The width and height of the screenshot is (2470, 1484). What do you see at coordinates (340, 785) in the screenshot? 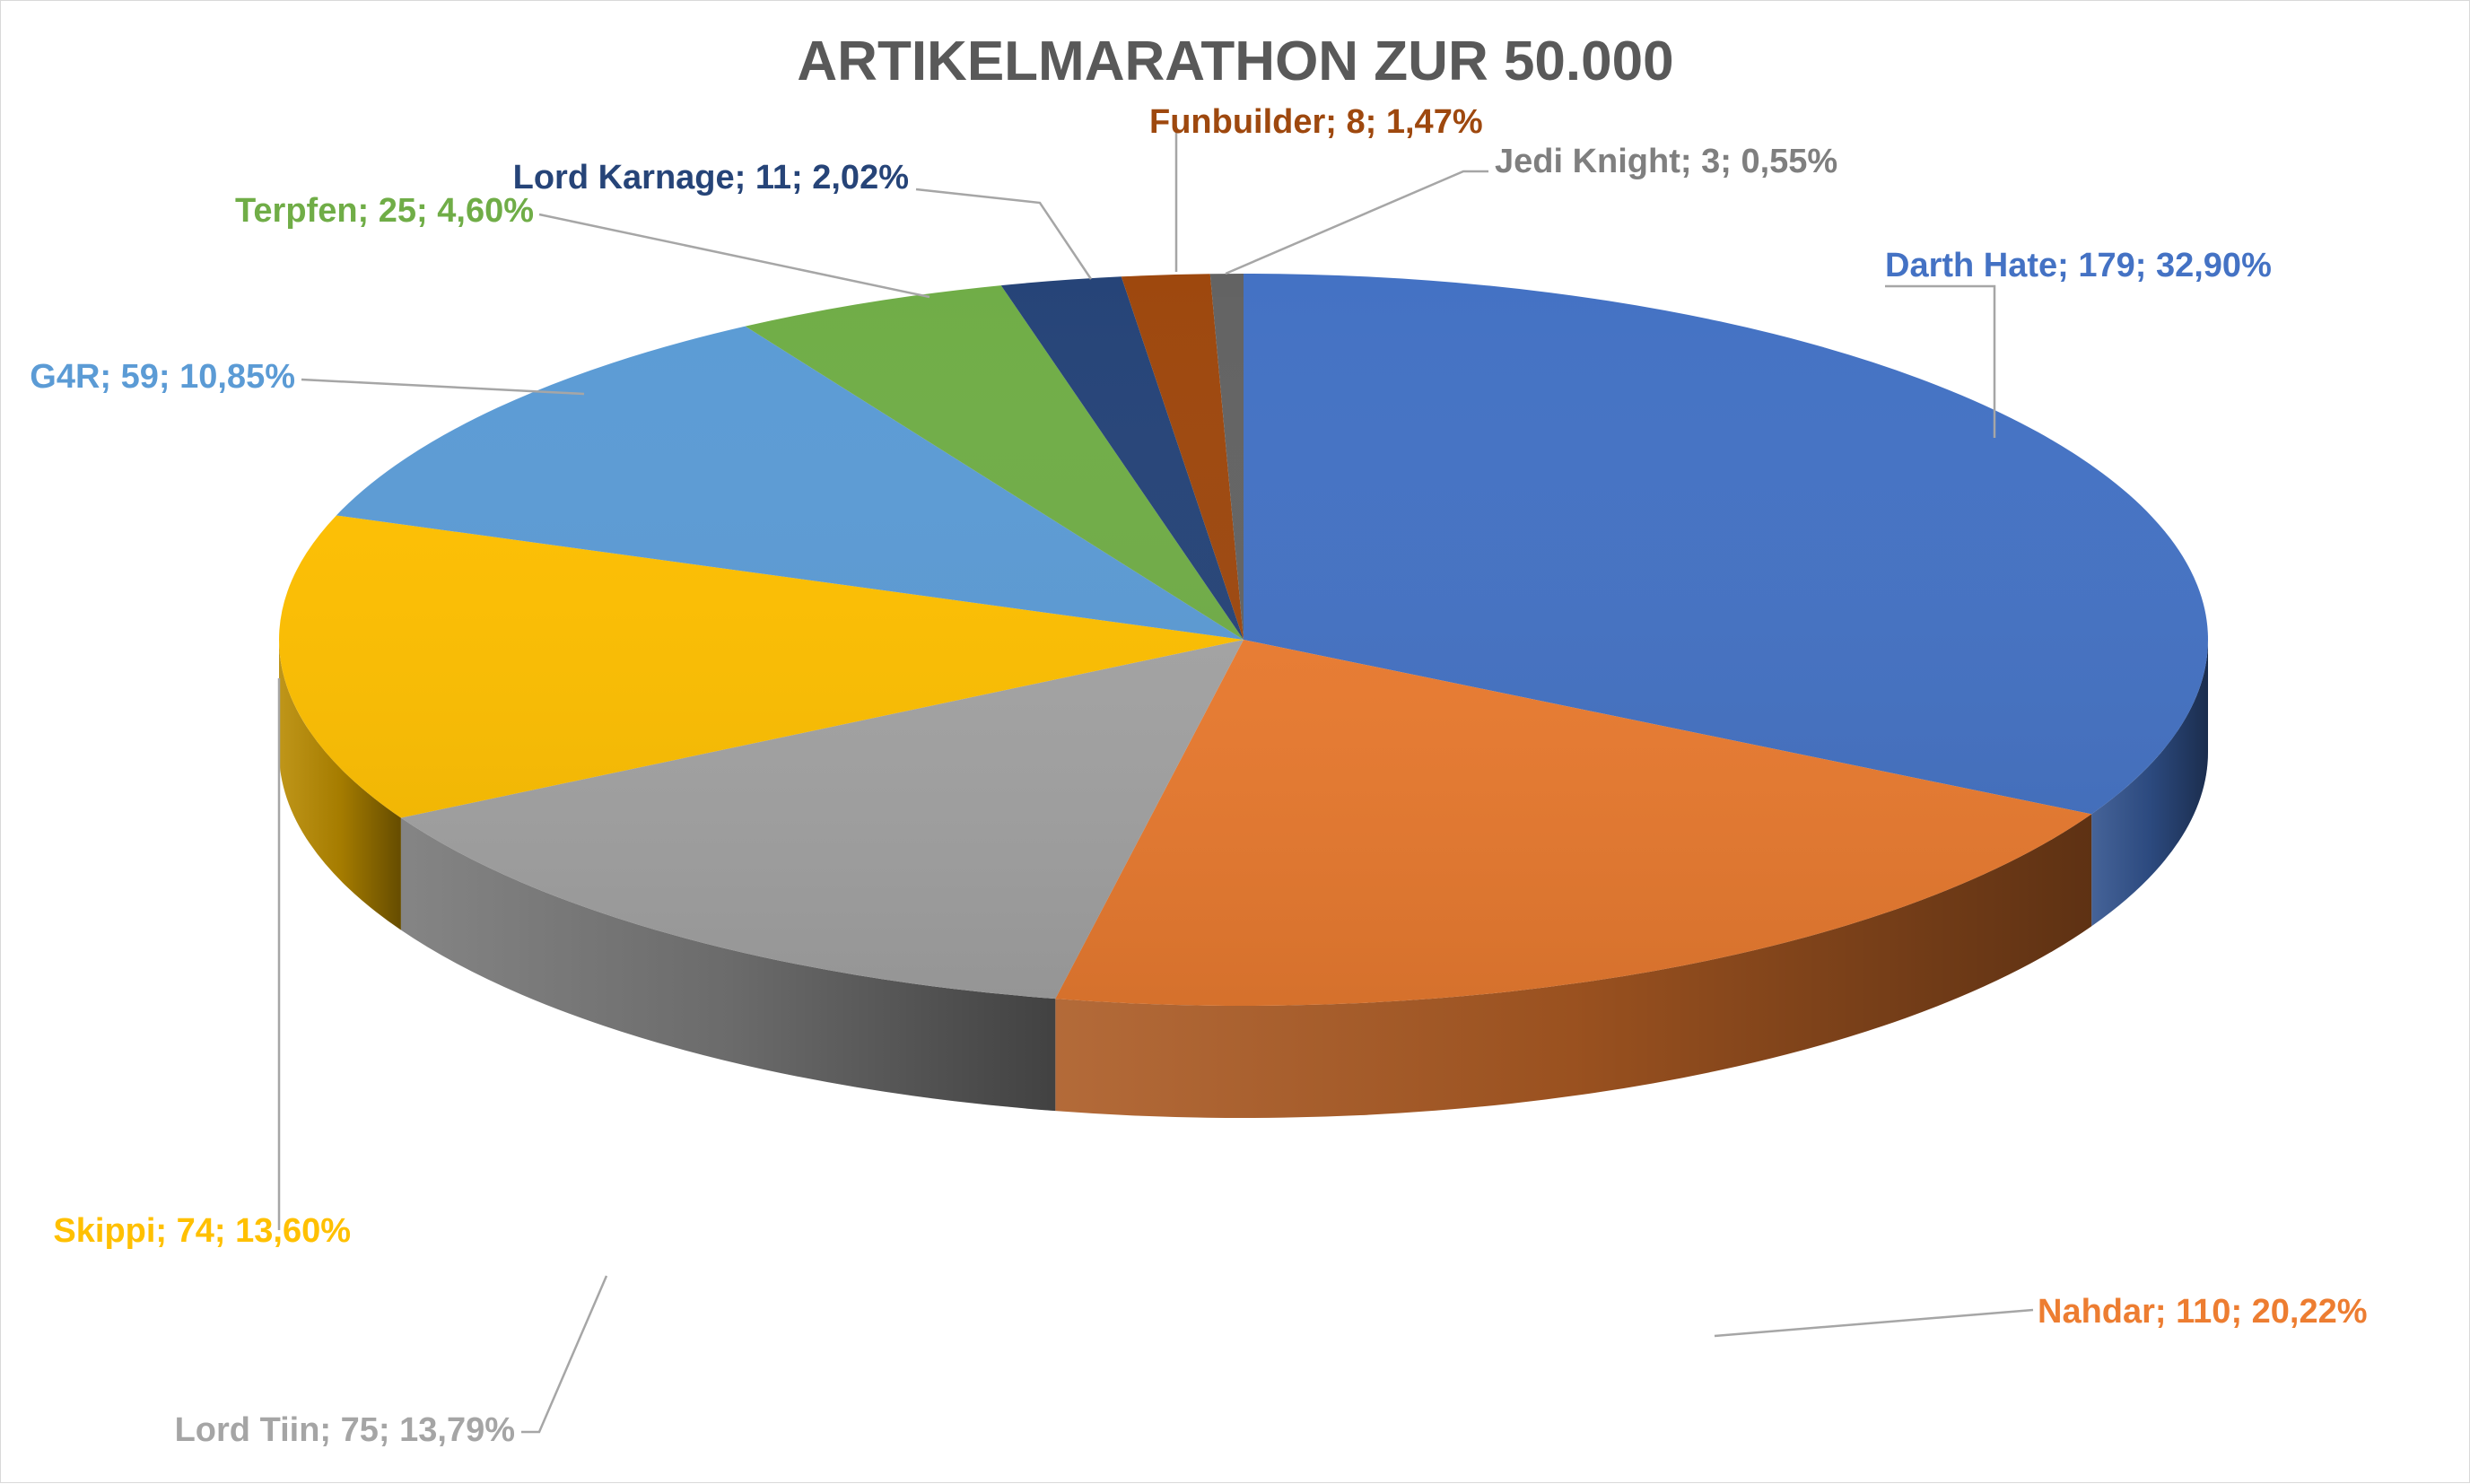
I see `pie-side-shading-skippi` at bounding box center [340, 785].